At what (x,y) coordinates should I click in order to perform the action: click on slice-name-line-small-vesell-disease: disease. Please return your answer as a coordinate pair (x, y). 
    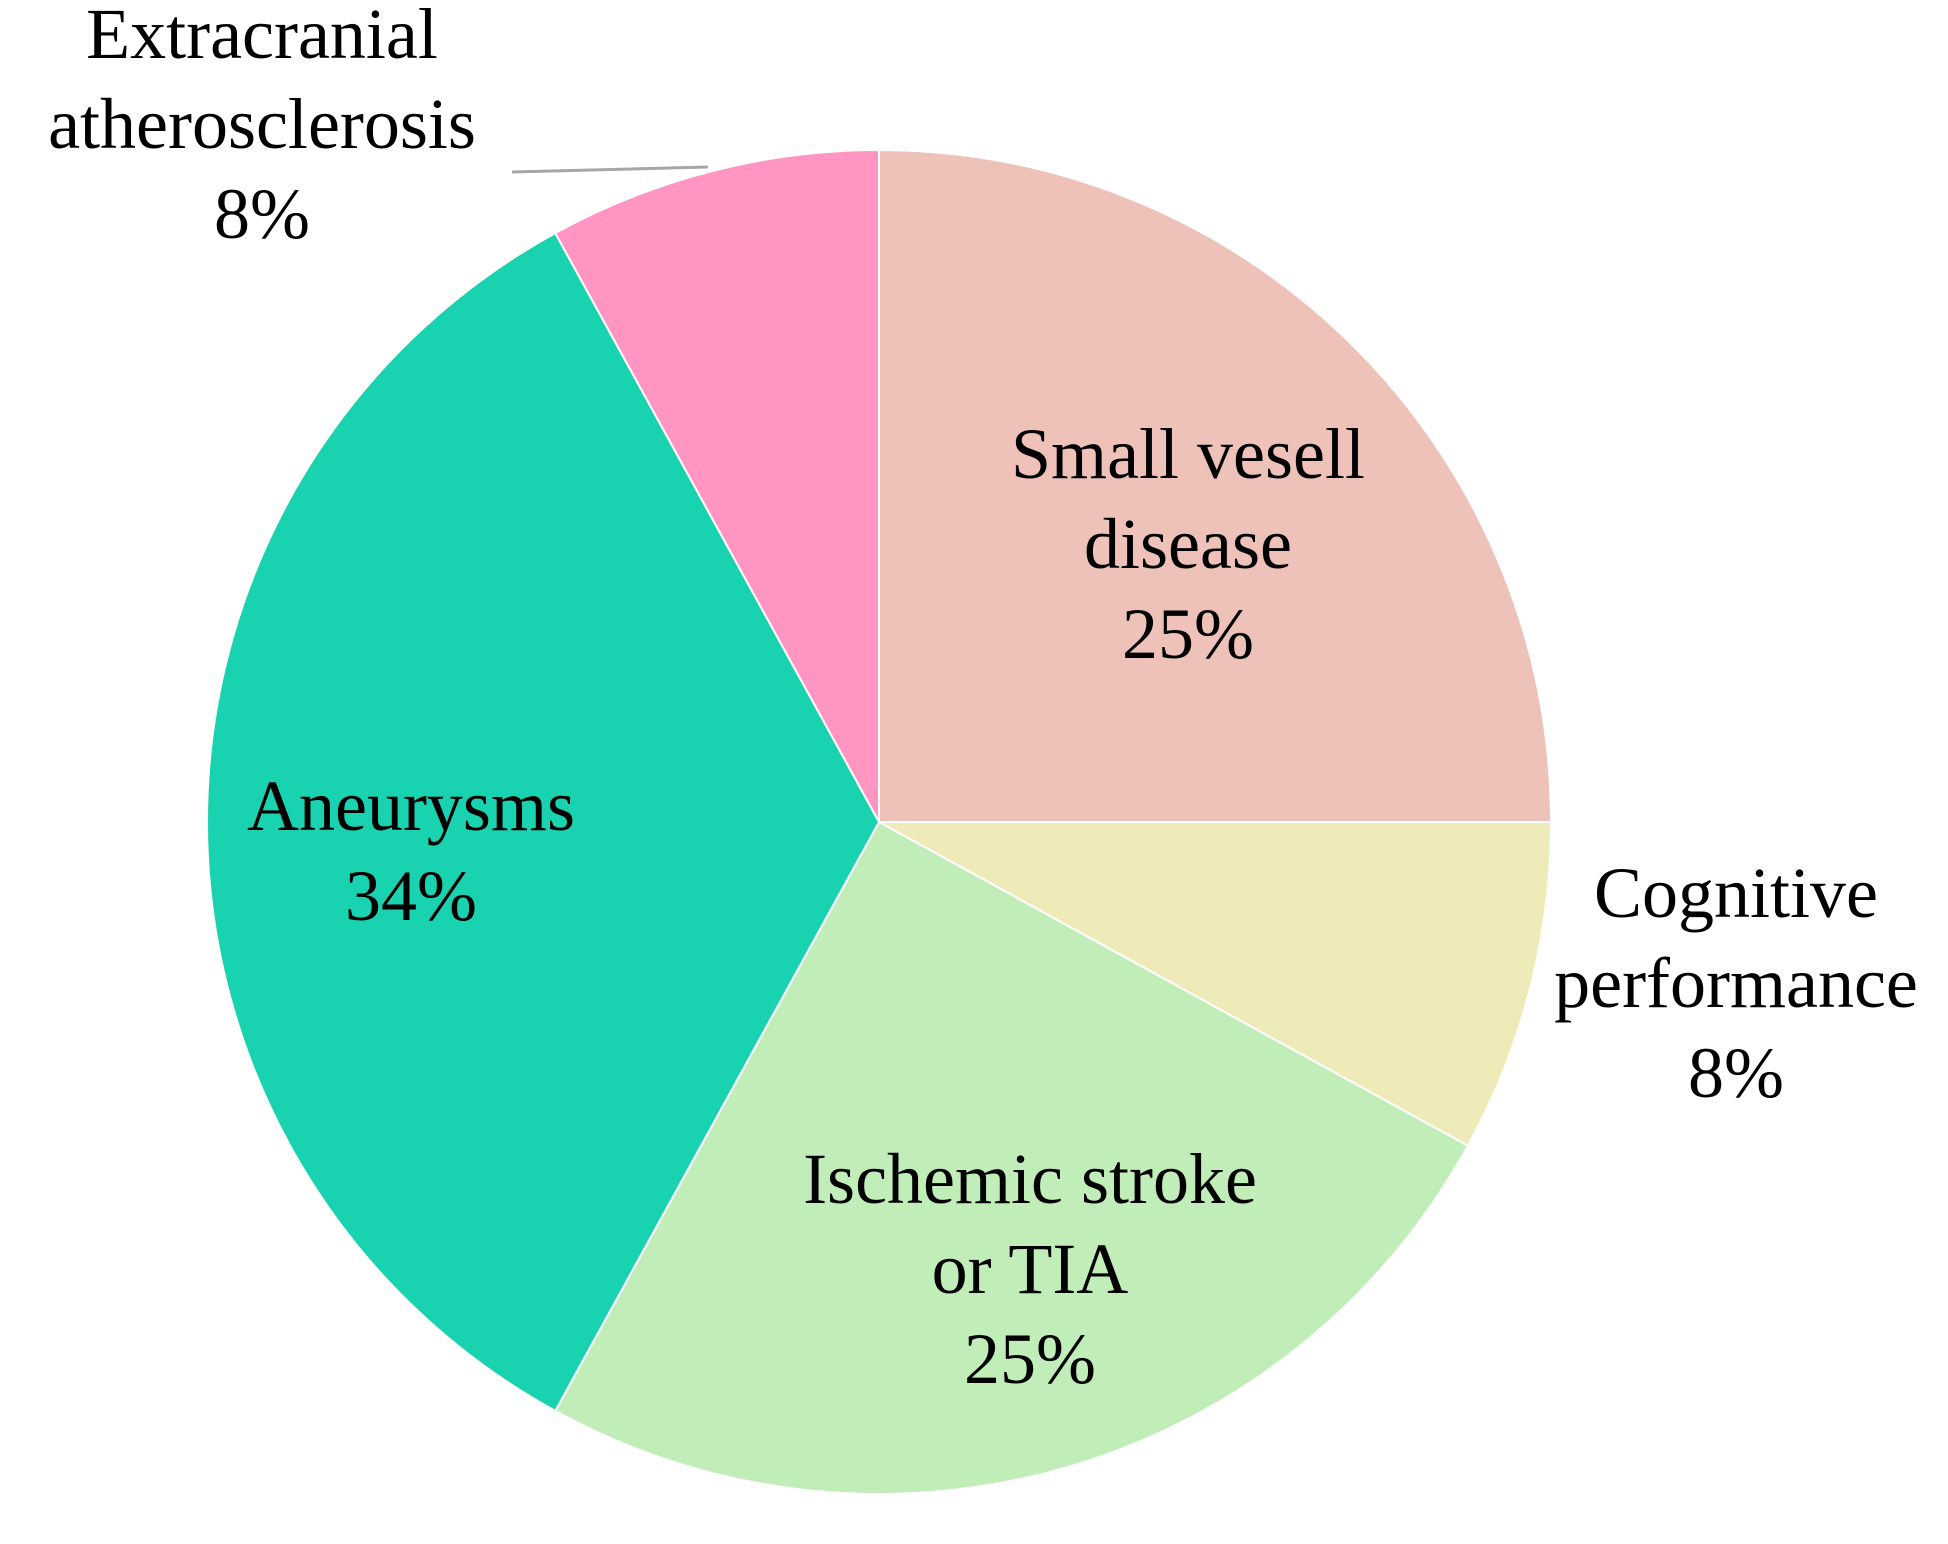
    Looking at the image, I should click on (1188, 544).